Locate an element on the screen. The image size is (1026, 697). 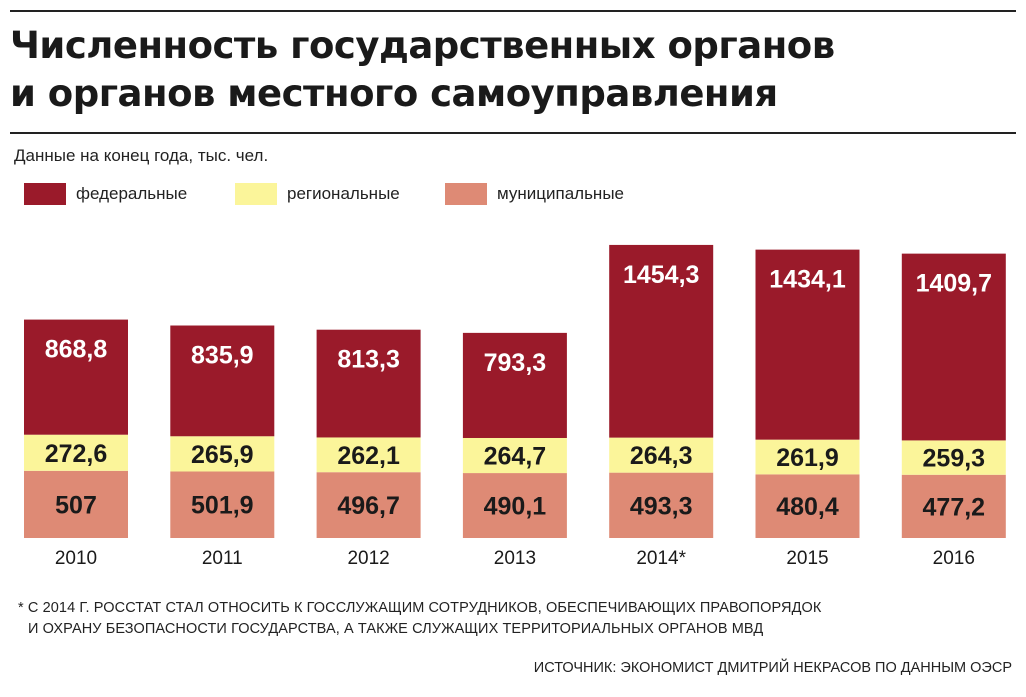
value-label-federal-2010: 868,8 is located at coordinates (76, 350).